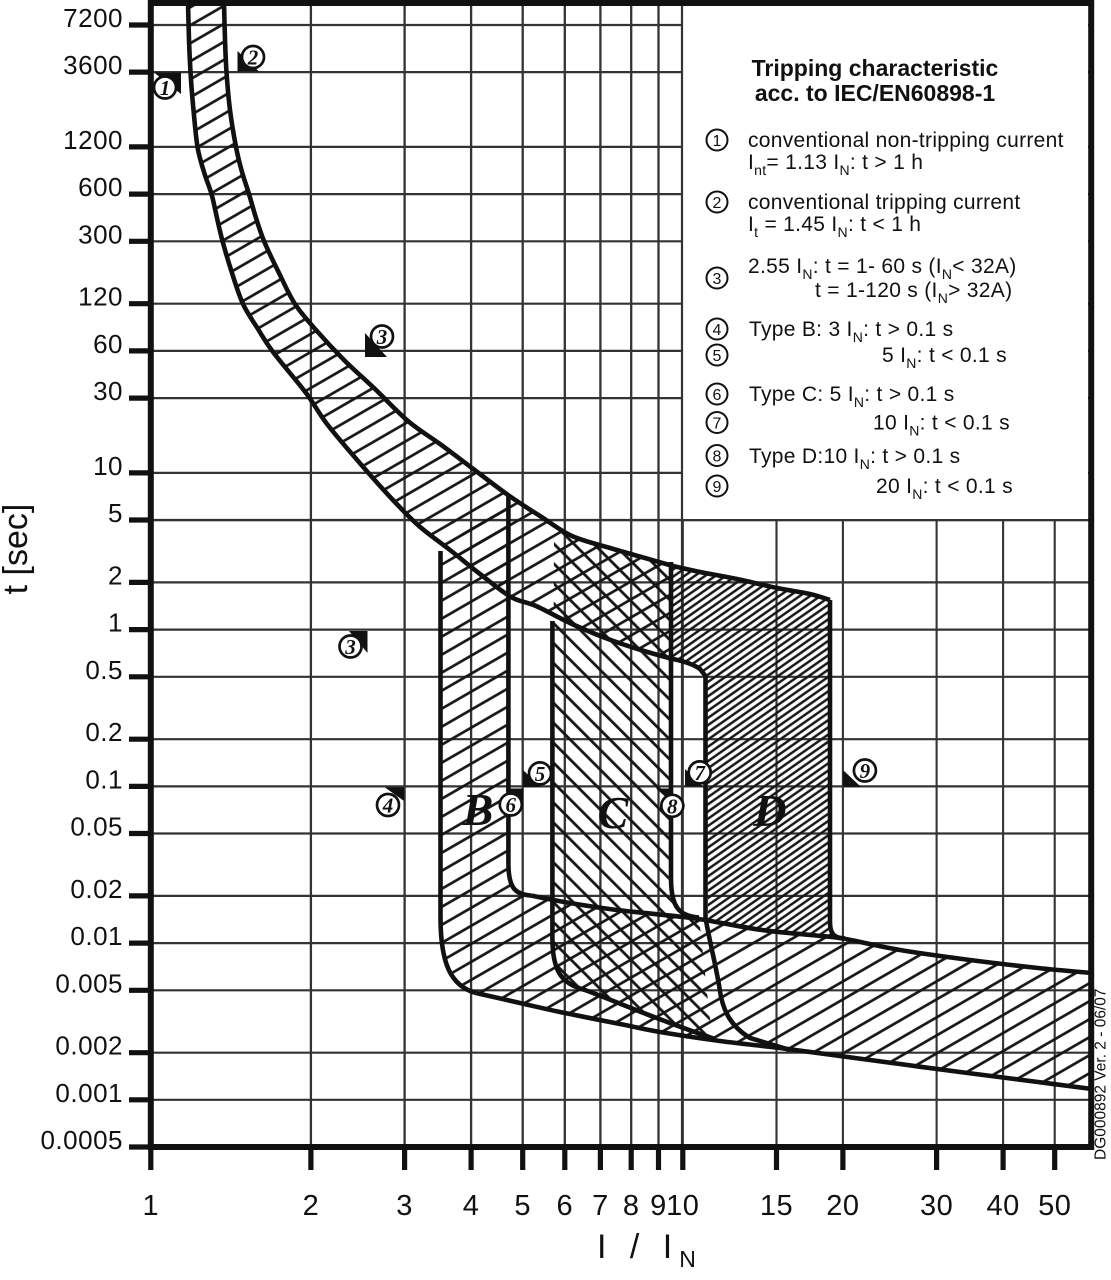 Image resolution: width=1111 pixels, height=1280 pixels. What do you see at coordinates (81, 1140) in the screenshot?
I see `svg-text: 0.0005` at bounding box center [81, 1140].